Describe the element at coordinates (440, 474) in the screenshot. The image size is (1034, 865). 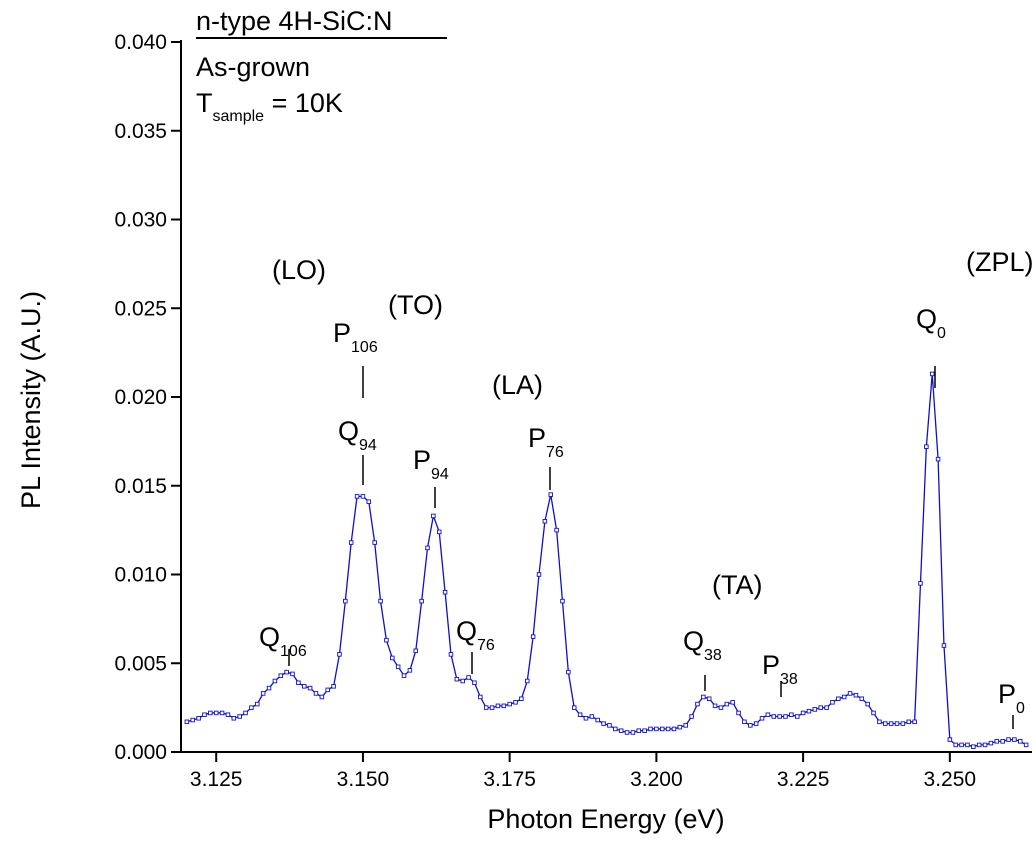
I see `peak-label-sub: 94` at that location.